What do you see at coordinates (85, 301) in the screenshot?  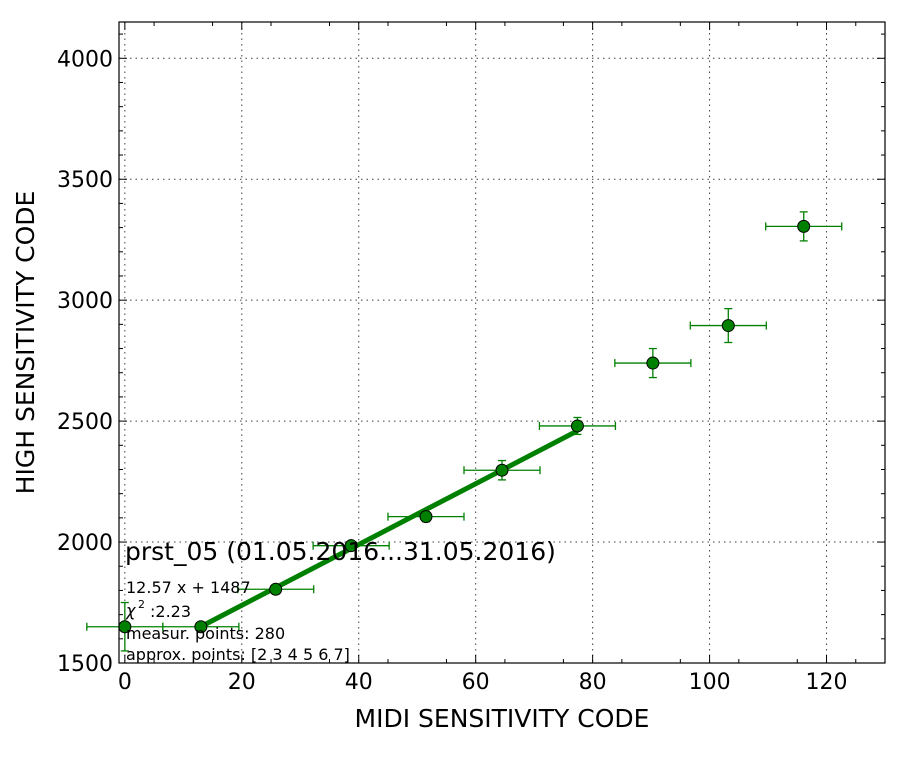 I see `y-tick-label: 3000` at bounding box center [85, 301].